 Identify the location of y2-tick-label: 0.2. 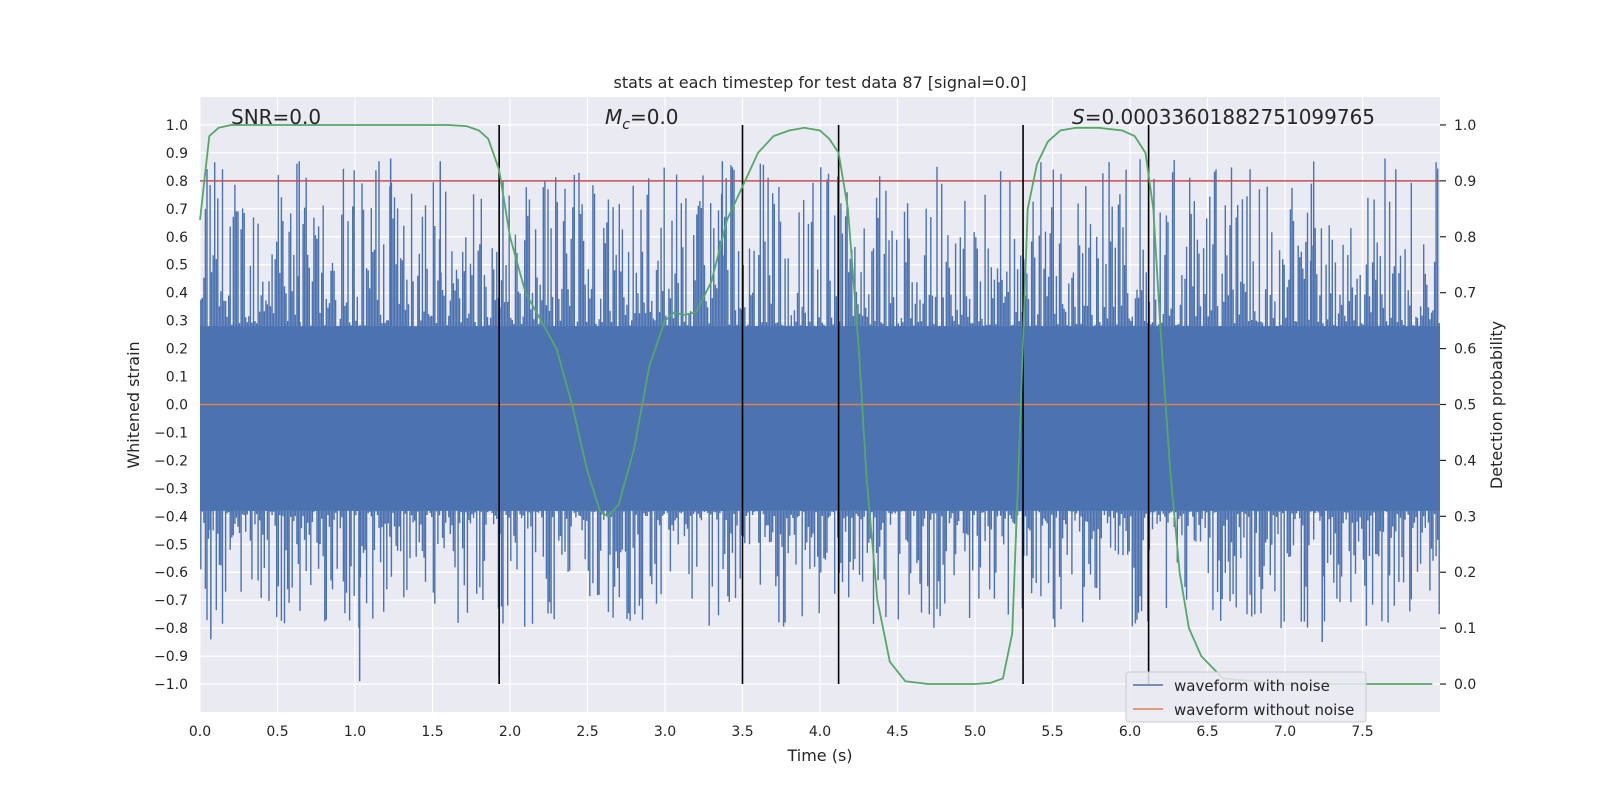
(1465, 573).